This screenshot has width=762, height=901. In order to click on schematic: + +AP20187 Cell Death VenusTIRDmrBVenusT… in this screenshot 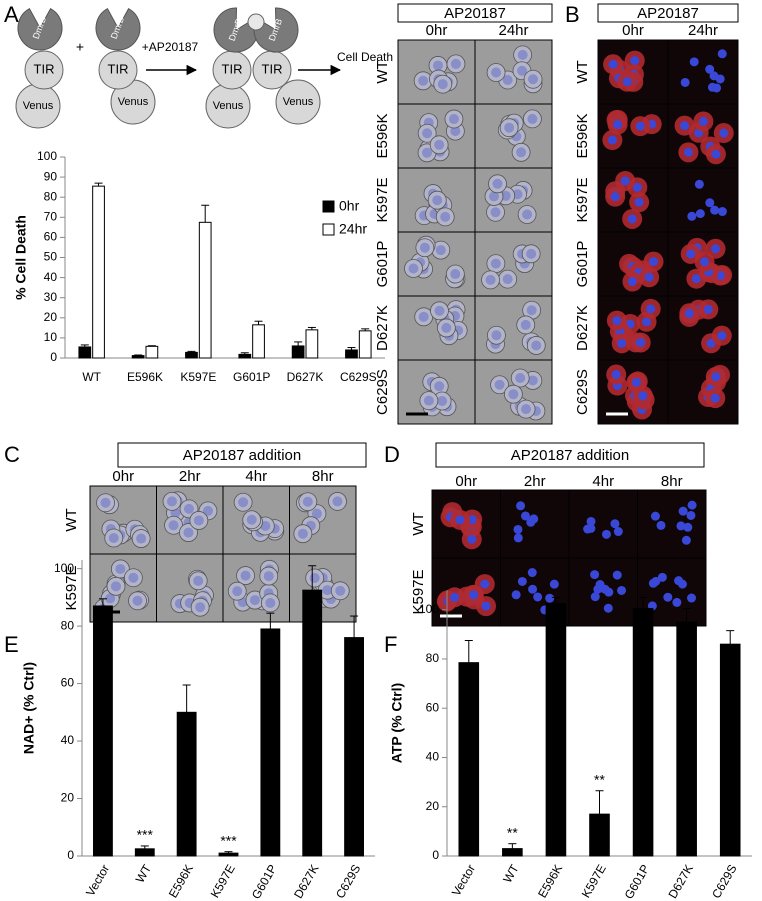, I will do `click(204, 68)`.